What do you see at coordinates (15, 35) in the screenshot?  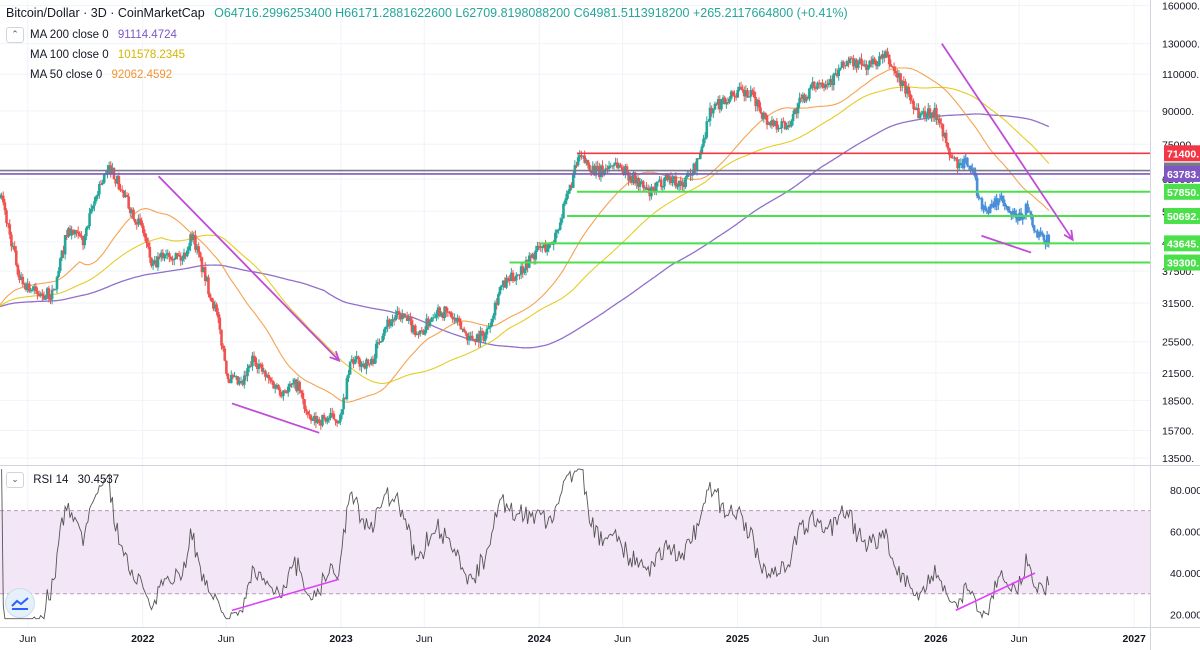 I see `chevron-up-icon: ⌃` at bounding box center [15, 35].